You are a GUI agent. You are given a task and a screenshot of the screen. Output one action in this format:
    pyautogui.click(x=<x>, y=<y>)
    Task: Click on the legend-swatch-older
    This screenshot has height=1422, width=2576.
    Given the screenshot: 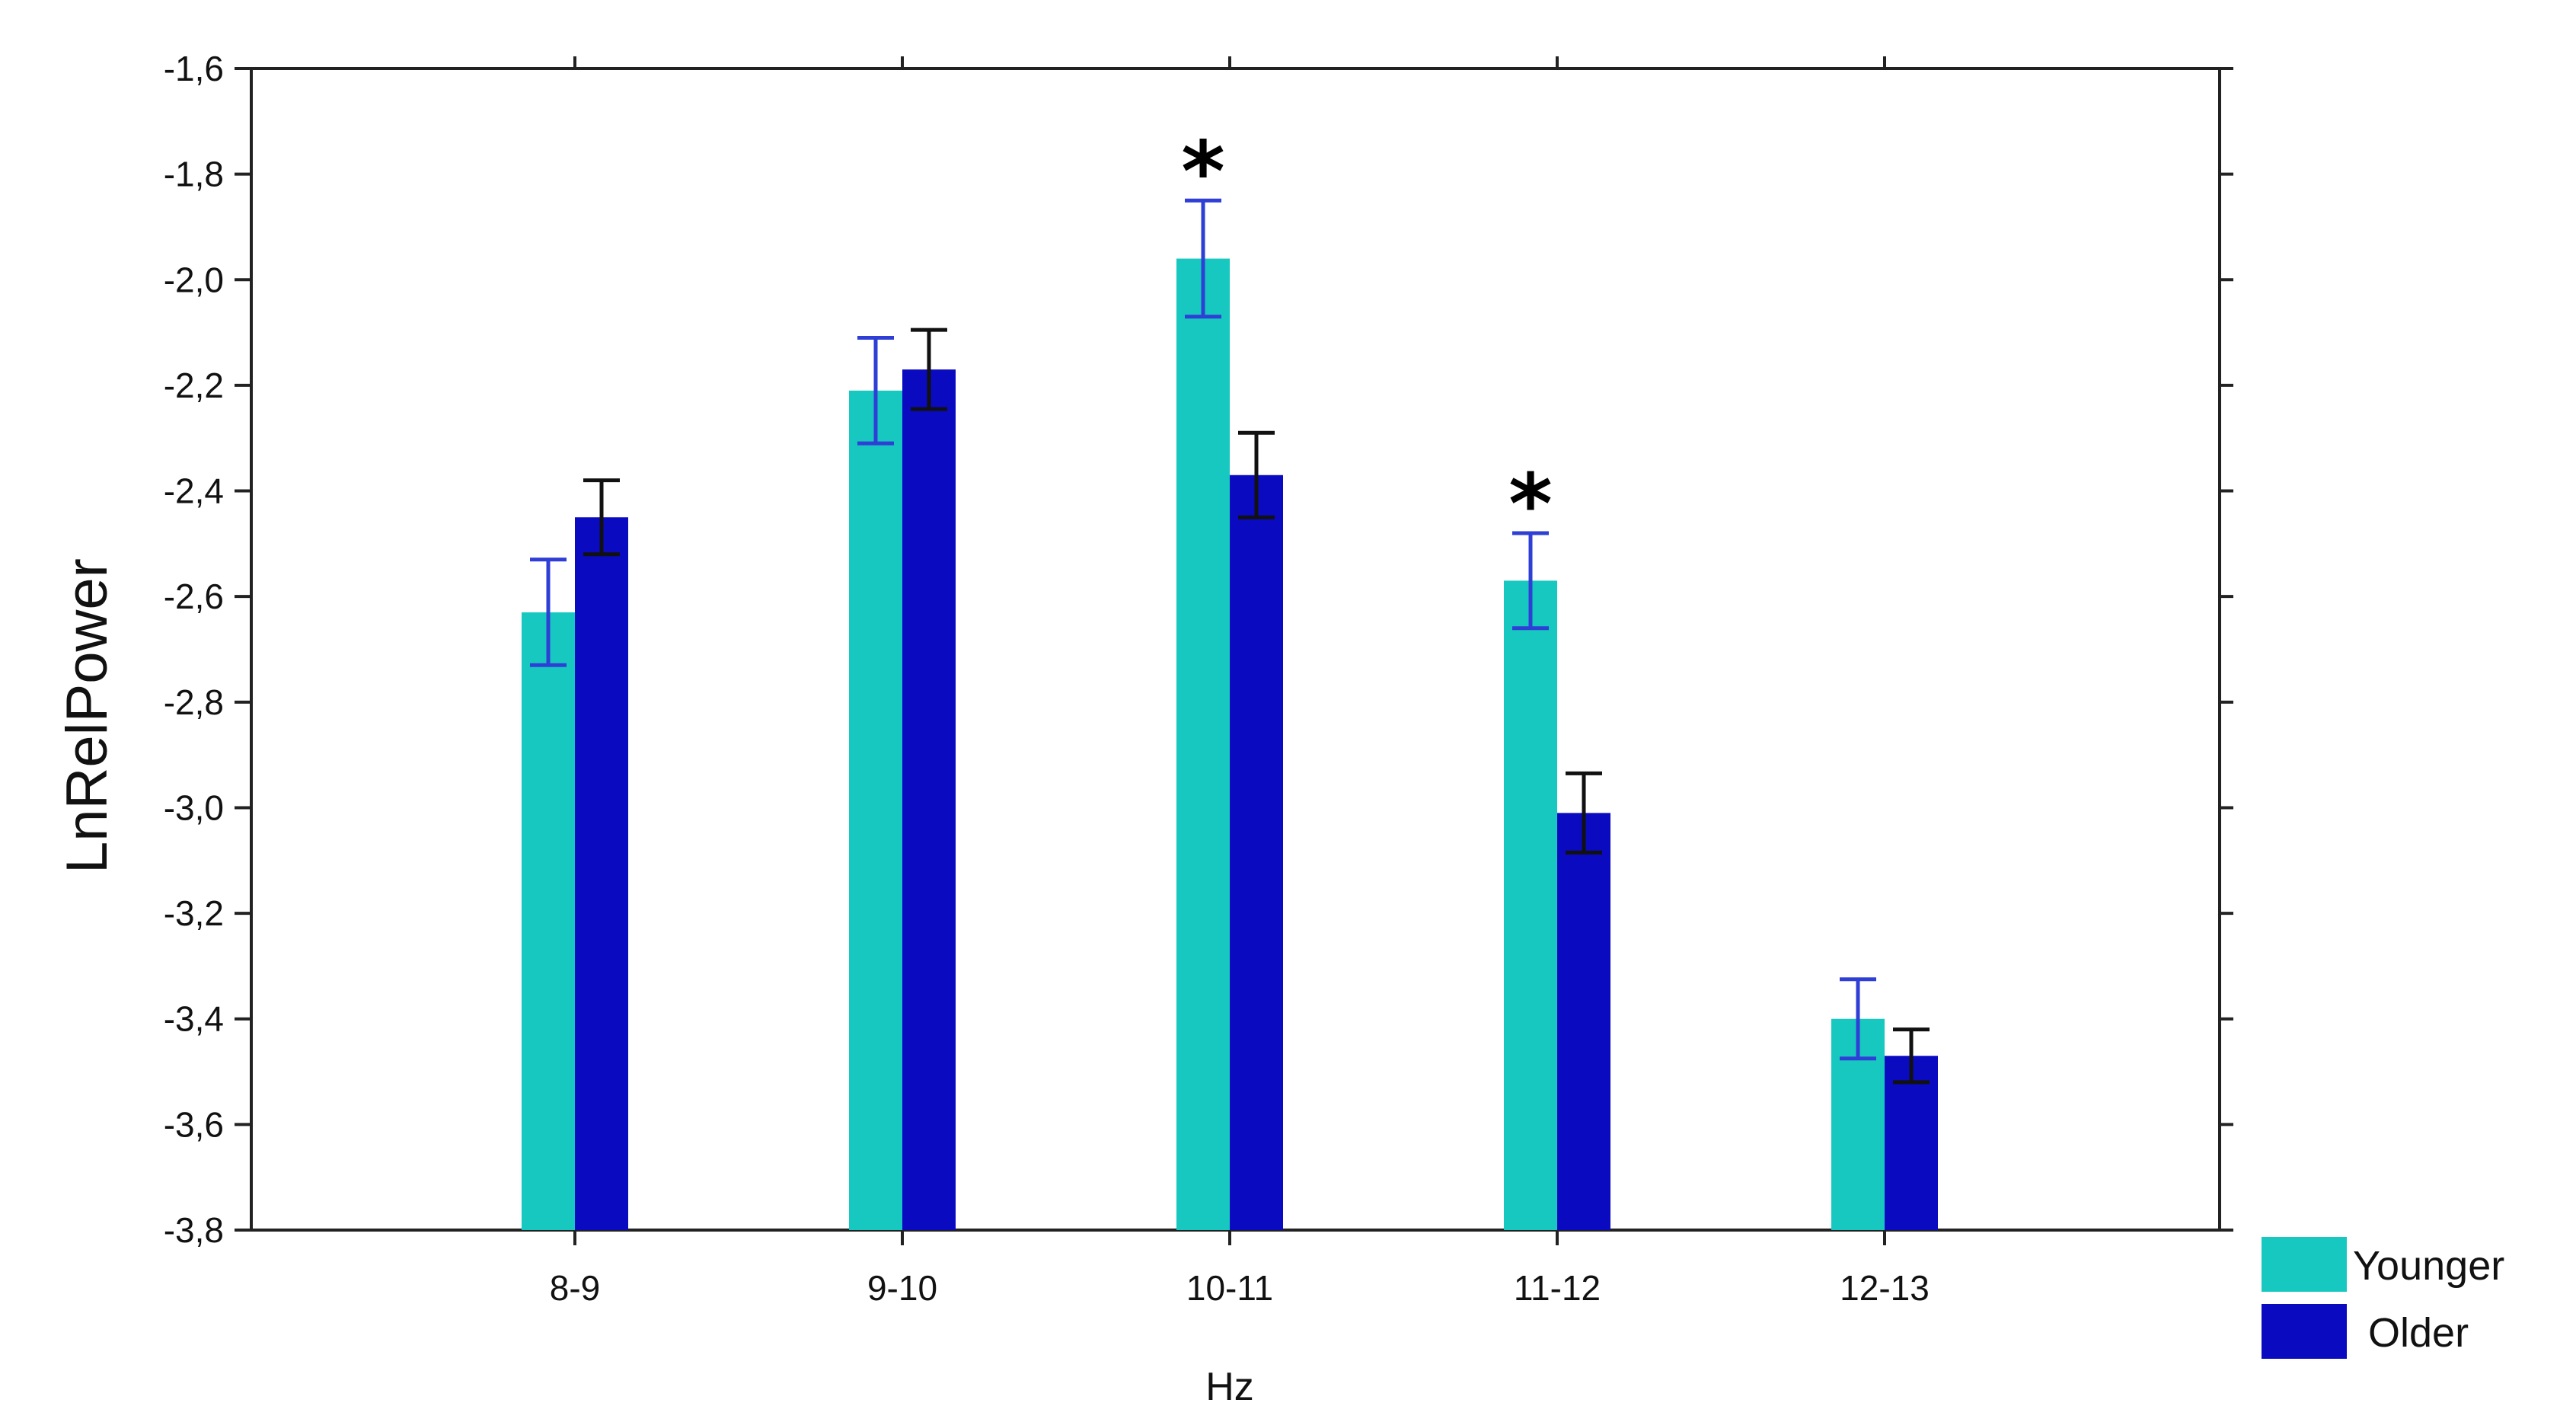 What is the action you would take?
    pyautogui.click(x=2304, y=1331)
    